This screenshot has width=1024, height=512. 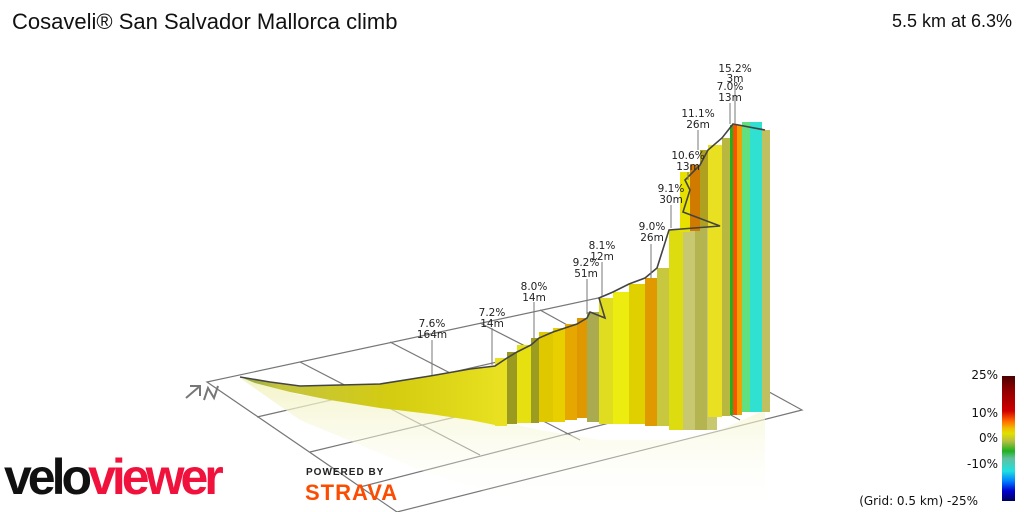 What do you see at coordinates (671, 200) in the screenshot?
I see `annotation-length: 30m` at bounding box center [671, 200].